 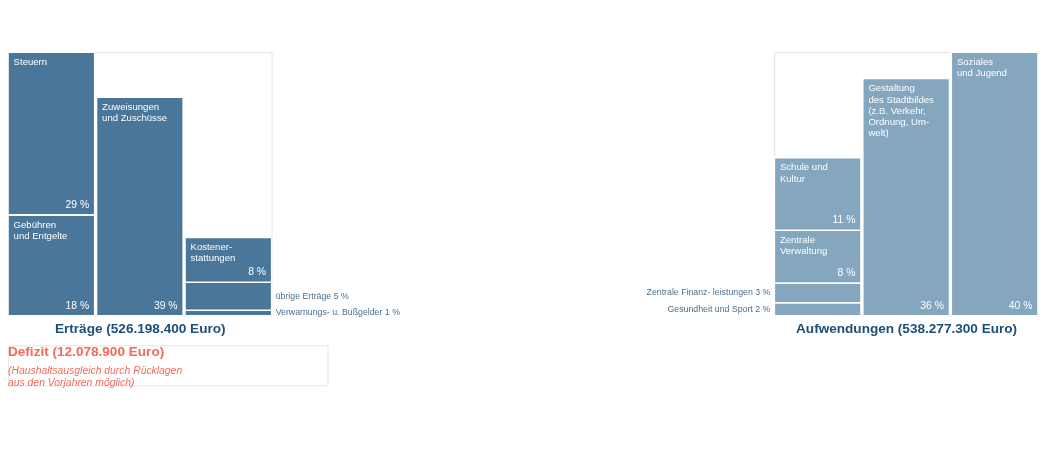 I want to click on text: (Haushaltsausgleich durch Rücklagen aus den Vorjahren möglich), so click(x=95, y=377).